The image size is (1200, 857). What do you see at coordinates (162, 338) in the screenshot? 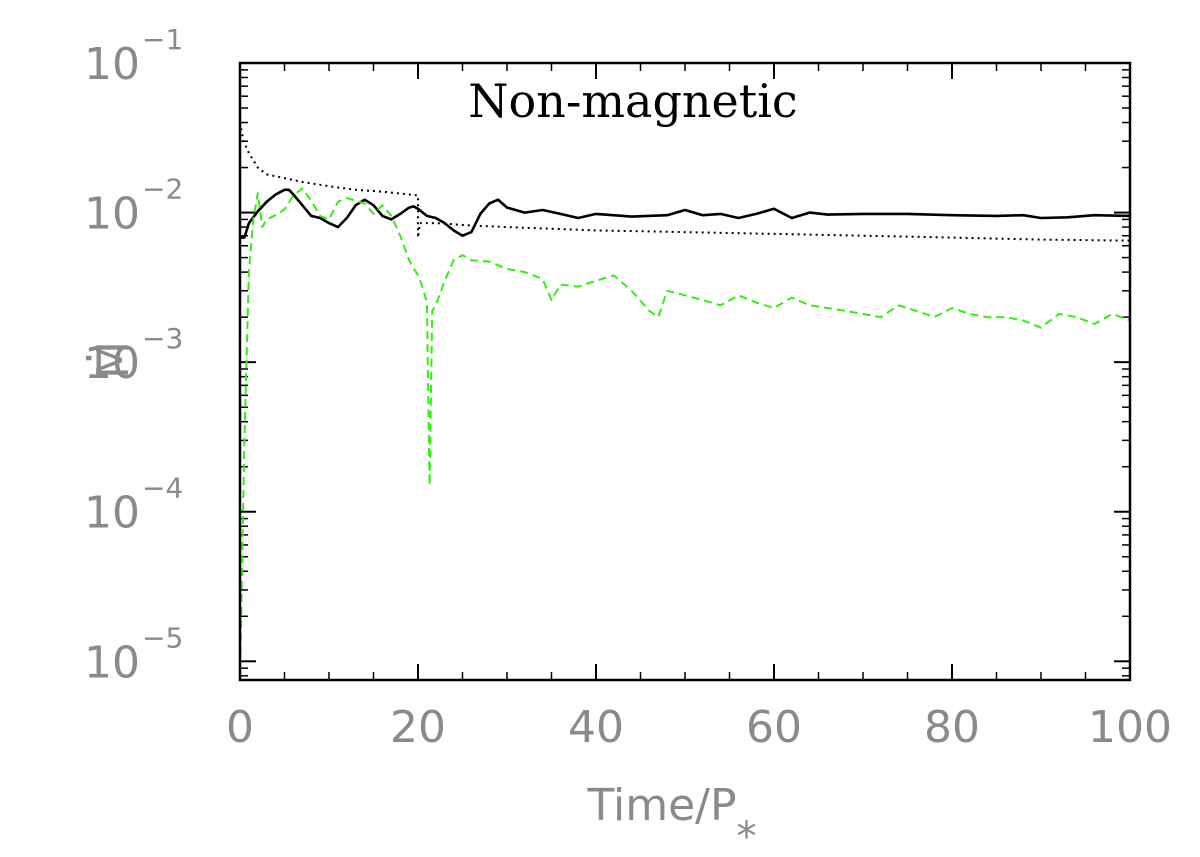
I see `y-tick-exponent: −3` at bounding box center [162, 338].